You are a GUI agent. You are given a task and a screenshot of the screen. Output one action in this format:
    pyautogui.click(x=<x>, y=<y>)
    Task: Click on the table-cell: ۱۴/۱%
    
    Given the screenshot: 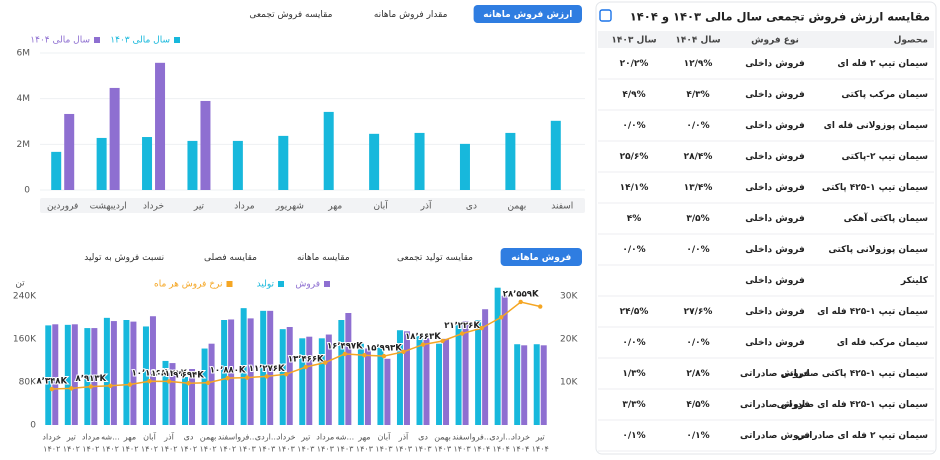 What is the action you would take?
    pyautogui.click(x=634, y=188)
    